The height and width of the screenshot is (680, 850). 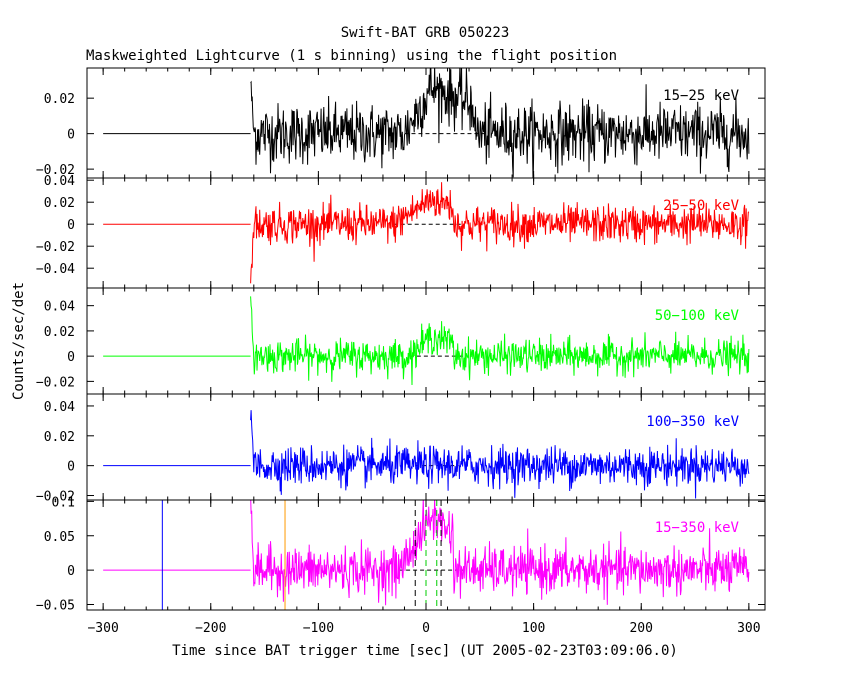 I want to click on panel-2: −0.02 0 0.02 0.04 50−100 keV, so click(x=401, y=341).